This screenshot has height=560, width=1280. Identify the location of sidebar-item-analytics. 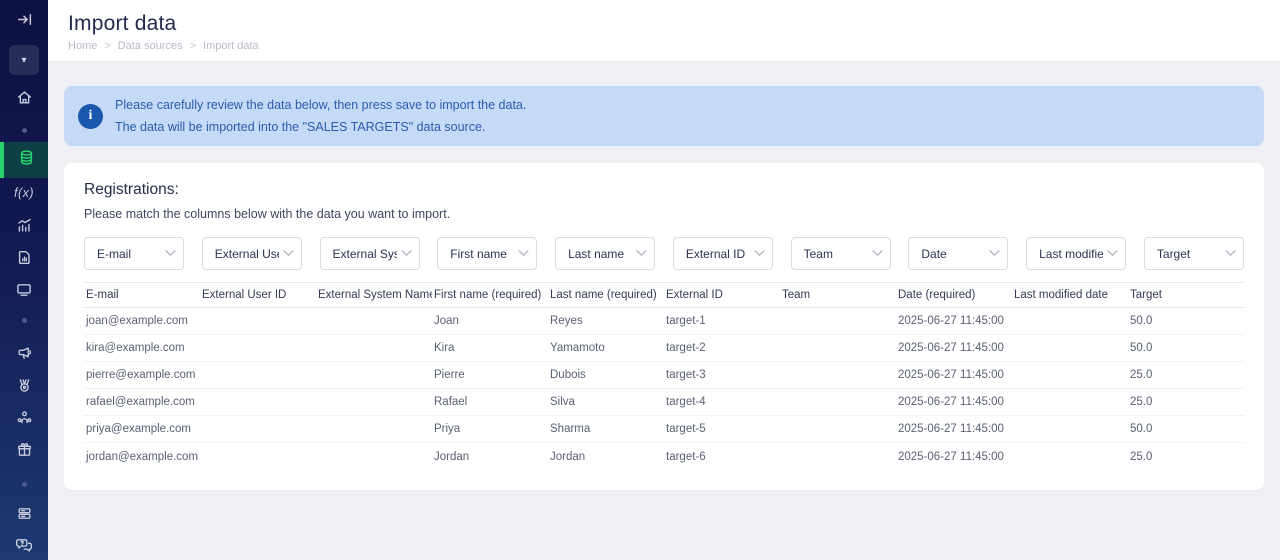
(24, 225).